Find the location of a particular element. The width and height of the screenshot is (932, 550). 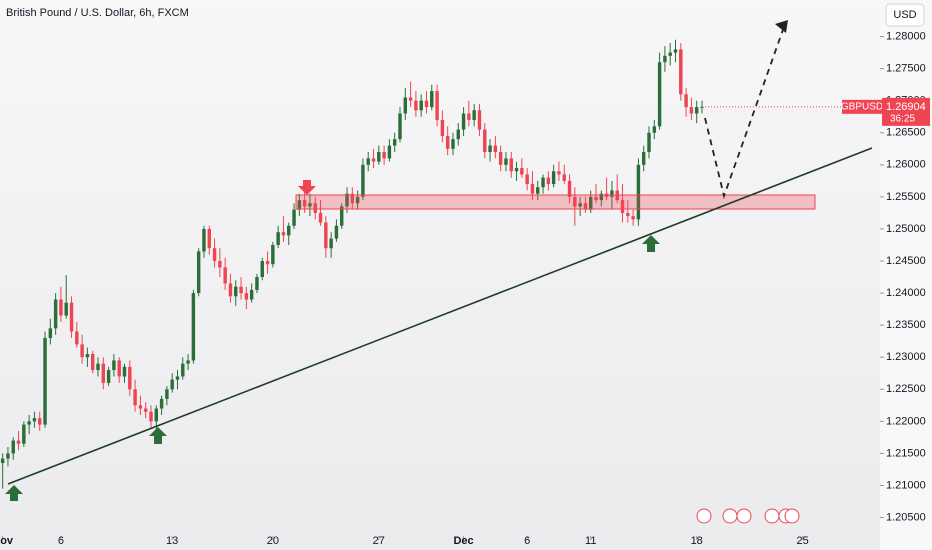

x-tick-label: 27 is located at coordinates (379, 541).